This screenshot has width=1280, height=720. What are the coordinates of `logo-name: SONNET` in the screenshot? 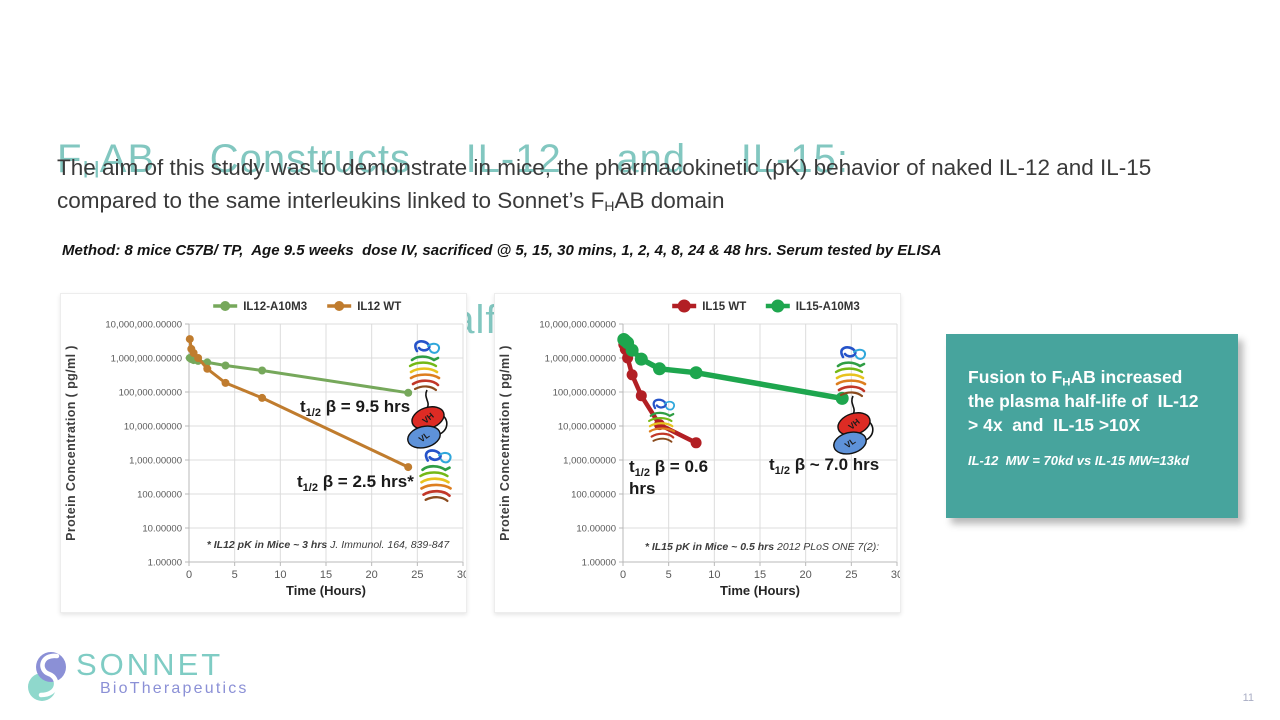 It's located at (150, 664).